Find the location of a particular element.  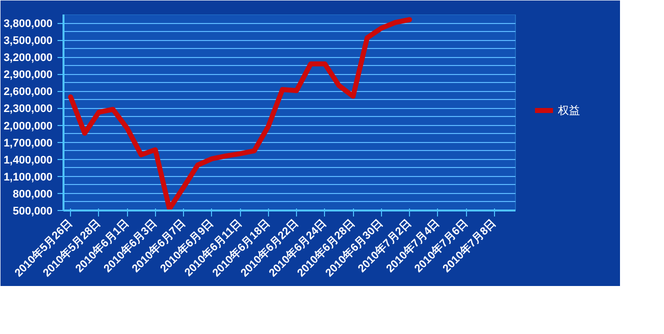

y-tick-label: 2,000,000 is located at coordinates (28, 126).